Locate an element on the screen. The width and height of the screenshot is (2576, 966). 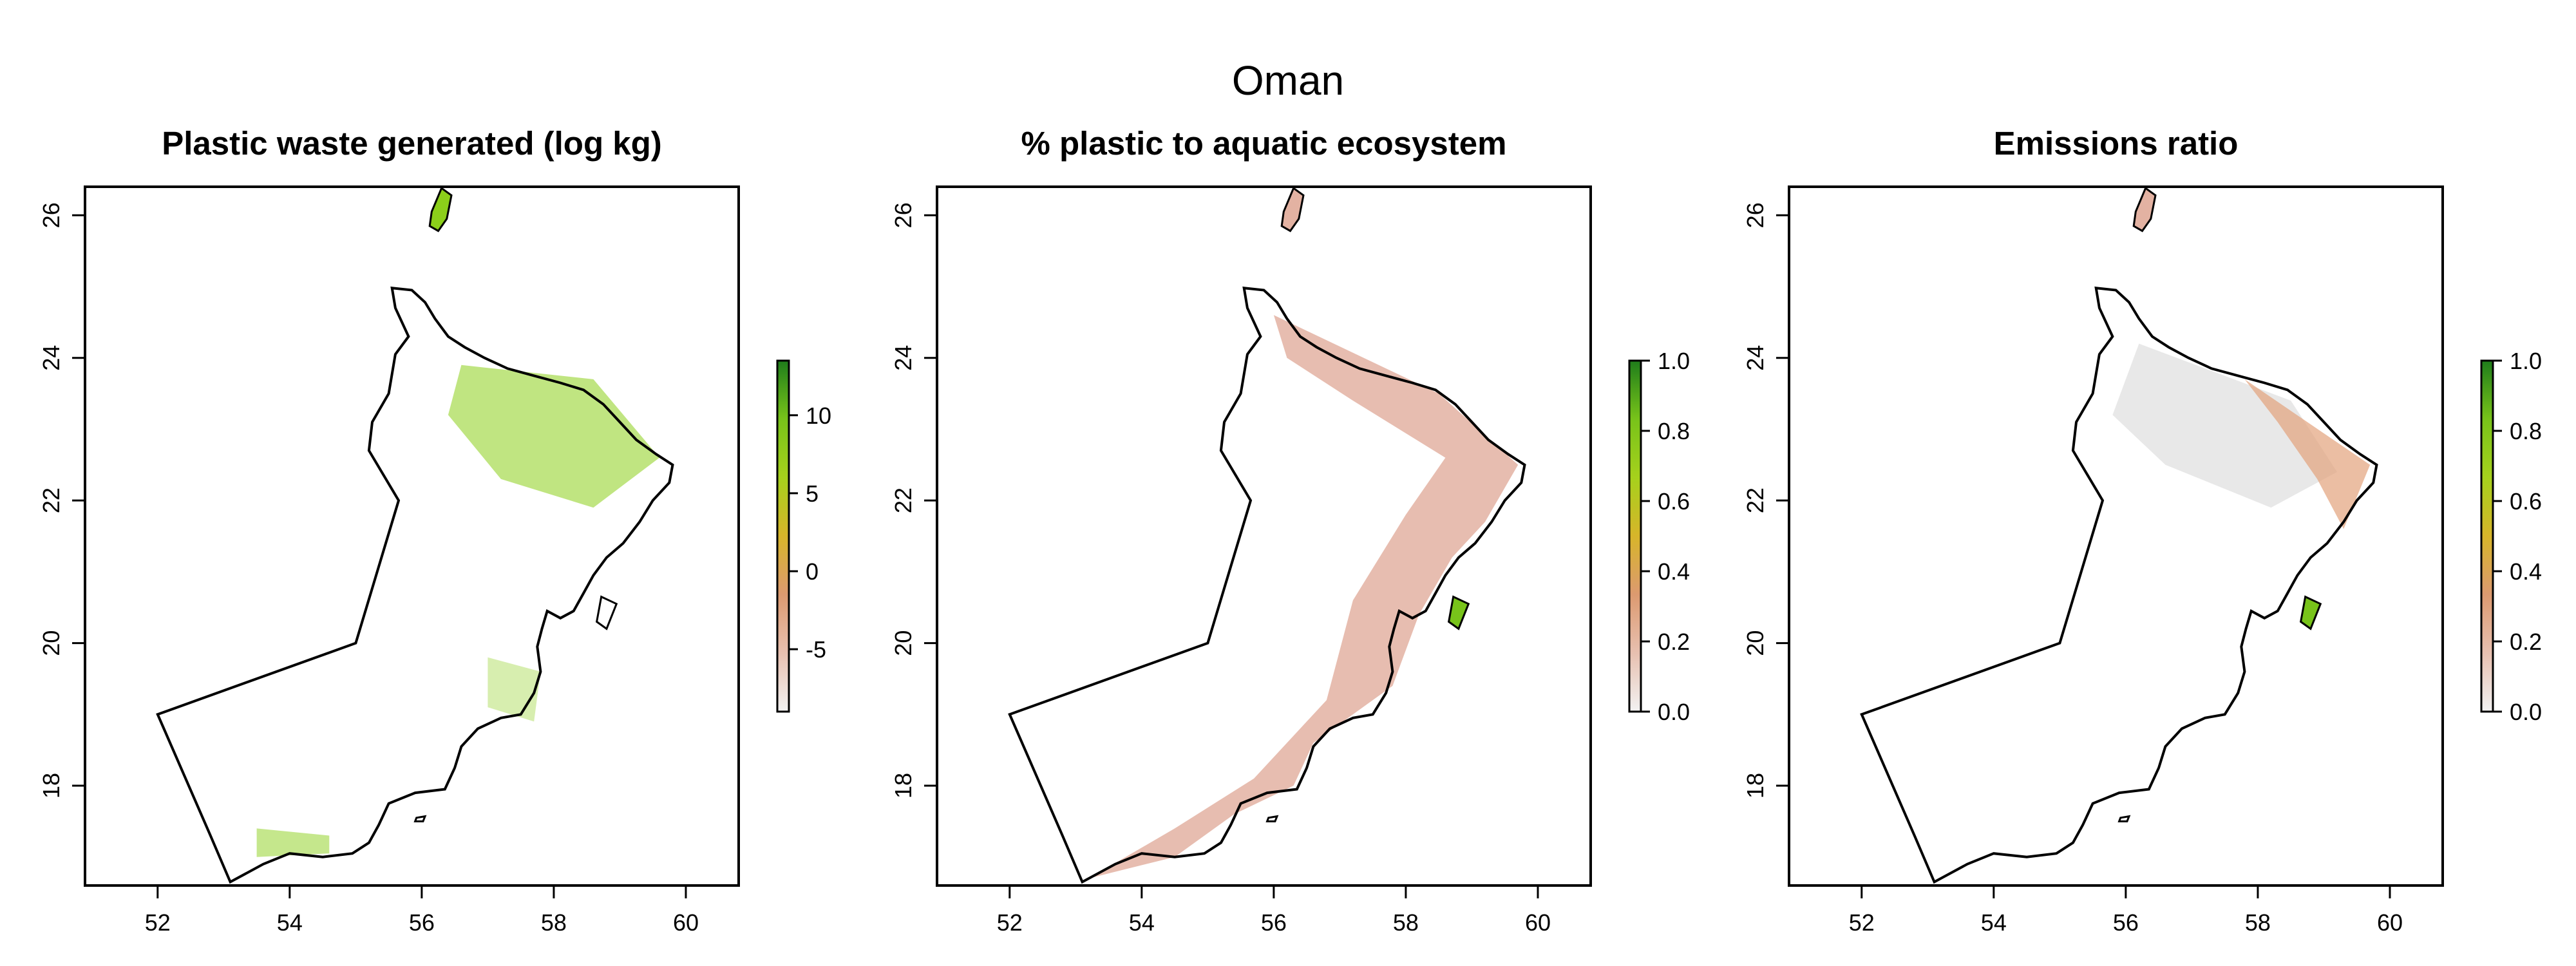
legend-tick-label: 0 is located at coordinates (813, 571).